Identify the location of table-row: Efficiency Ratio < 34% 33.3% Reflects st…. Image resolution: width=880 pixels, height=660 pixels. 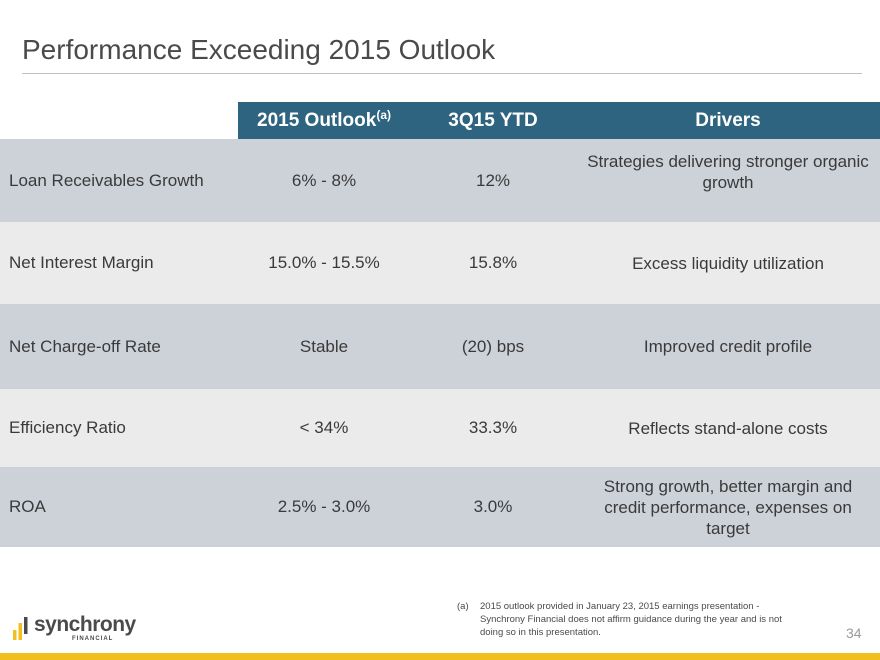
(440, 428).